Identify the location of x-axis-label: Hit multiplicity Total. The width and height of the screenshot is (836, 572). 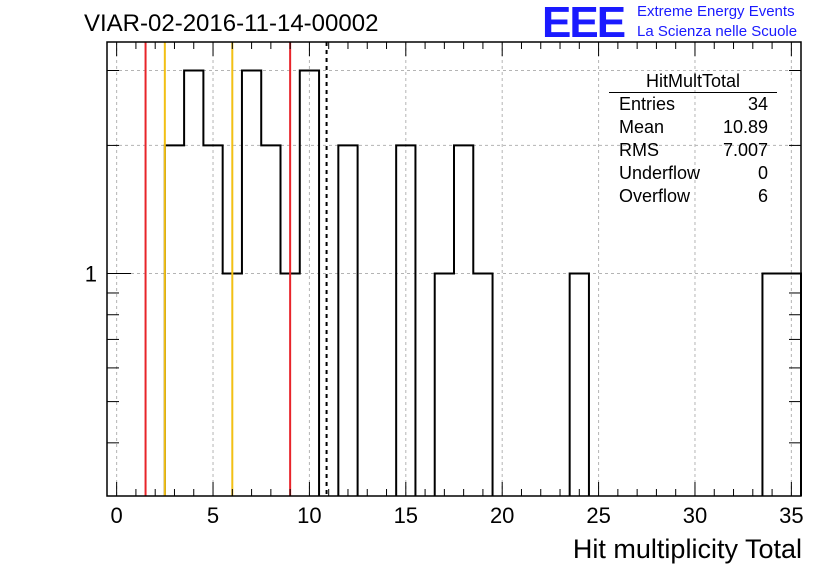
(687, 549).